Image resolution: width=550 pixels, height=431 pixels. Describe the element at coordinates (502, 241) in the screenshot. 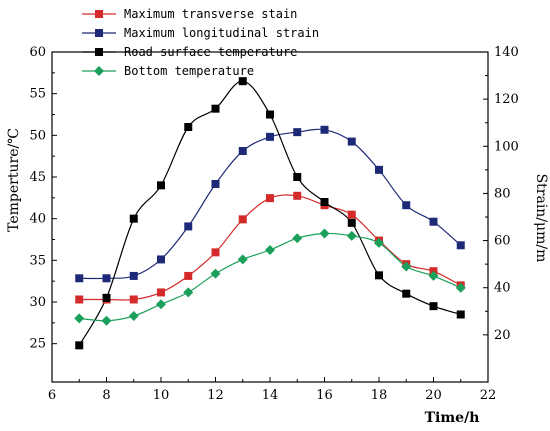

I see `right-y-tick-label: 60` at that location.